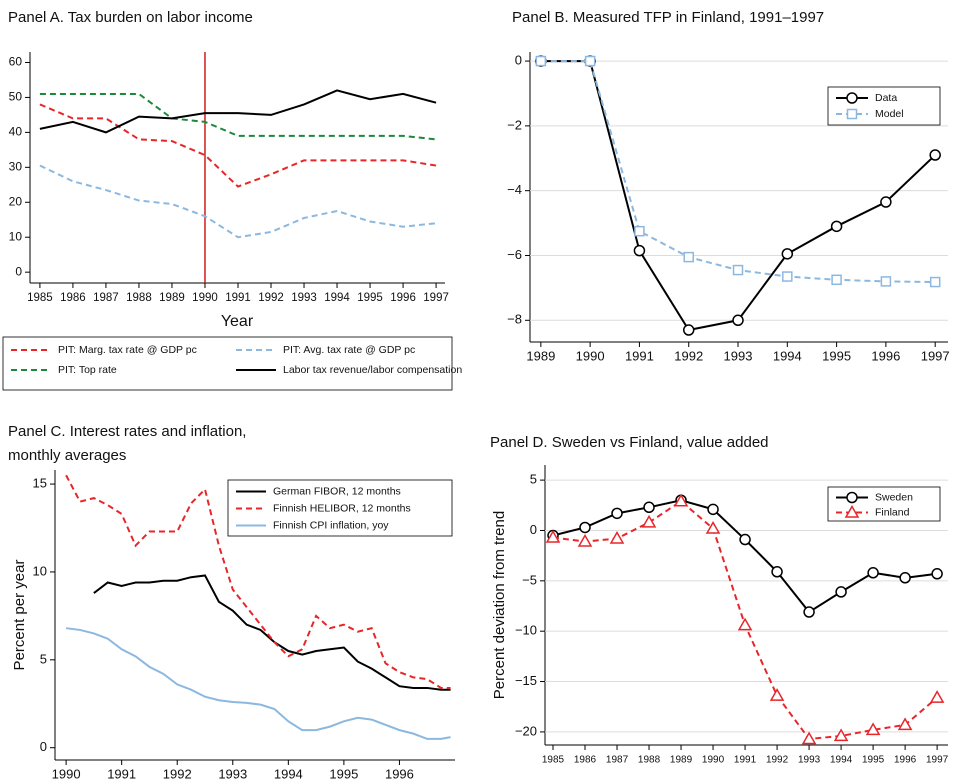  Describe the element at coordinates (127, 350) in the screenshot. I see `legend-label: PIT: Marg. tax rate @ GDP pc` at that location.